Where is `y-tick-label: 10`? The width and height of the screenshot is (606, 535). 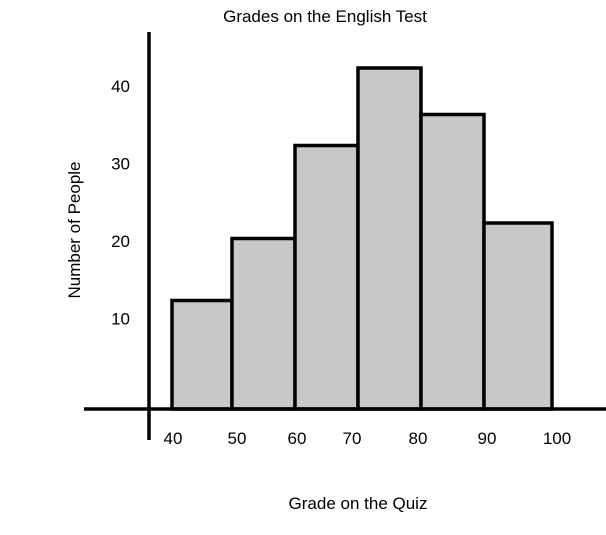 y-tick-label: 10 is located at coordinates (120, 319).